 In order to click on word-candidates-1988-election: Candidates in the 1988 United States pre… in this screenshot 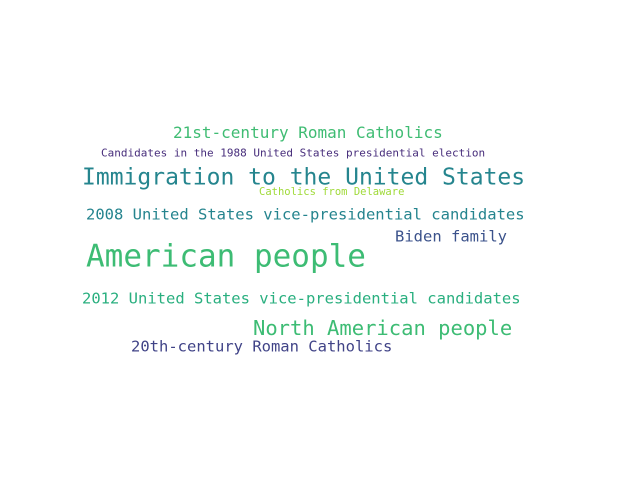, I will do `click(293, 153)`.